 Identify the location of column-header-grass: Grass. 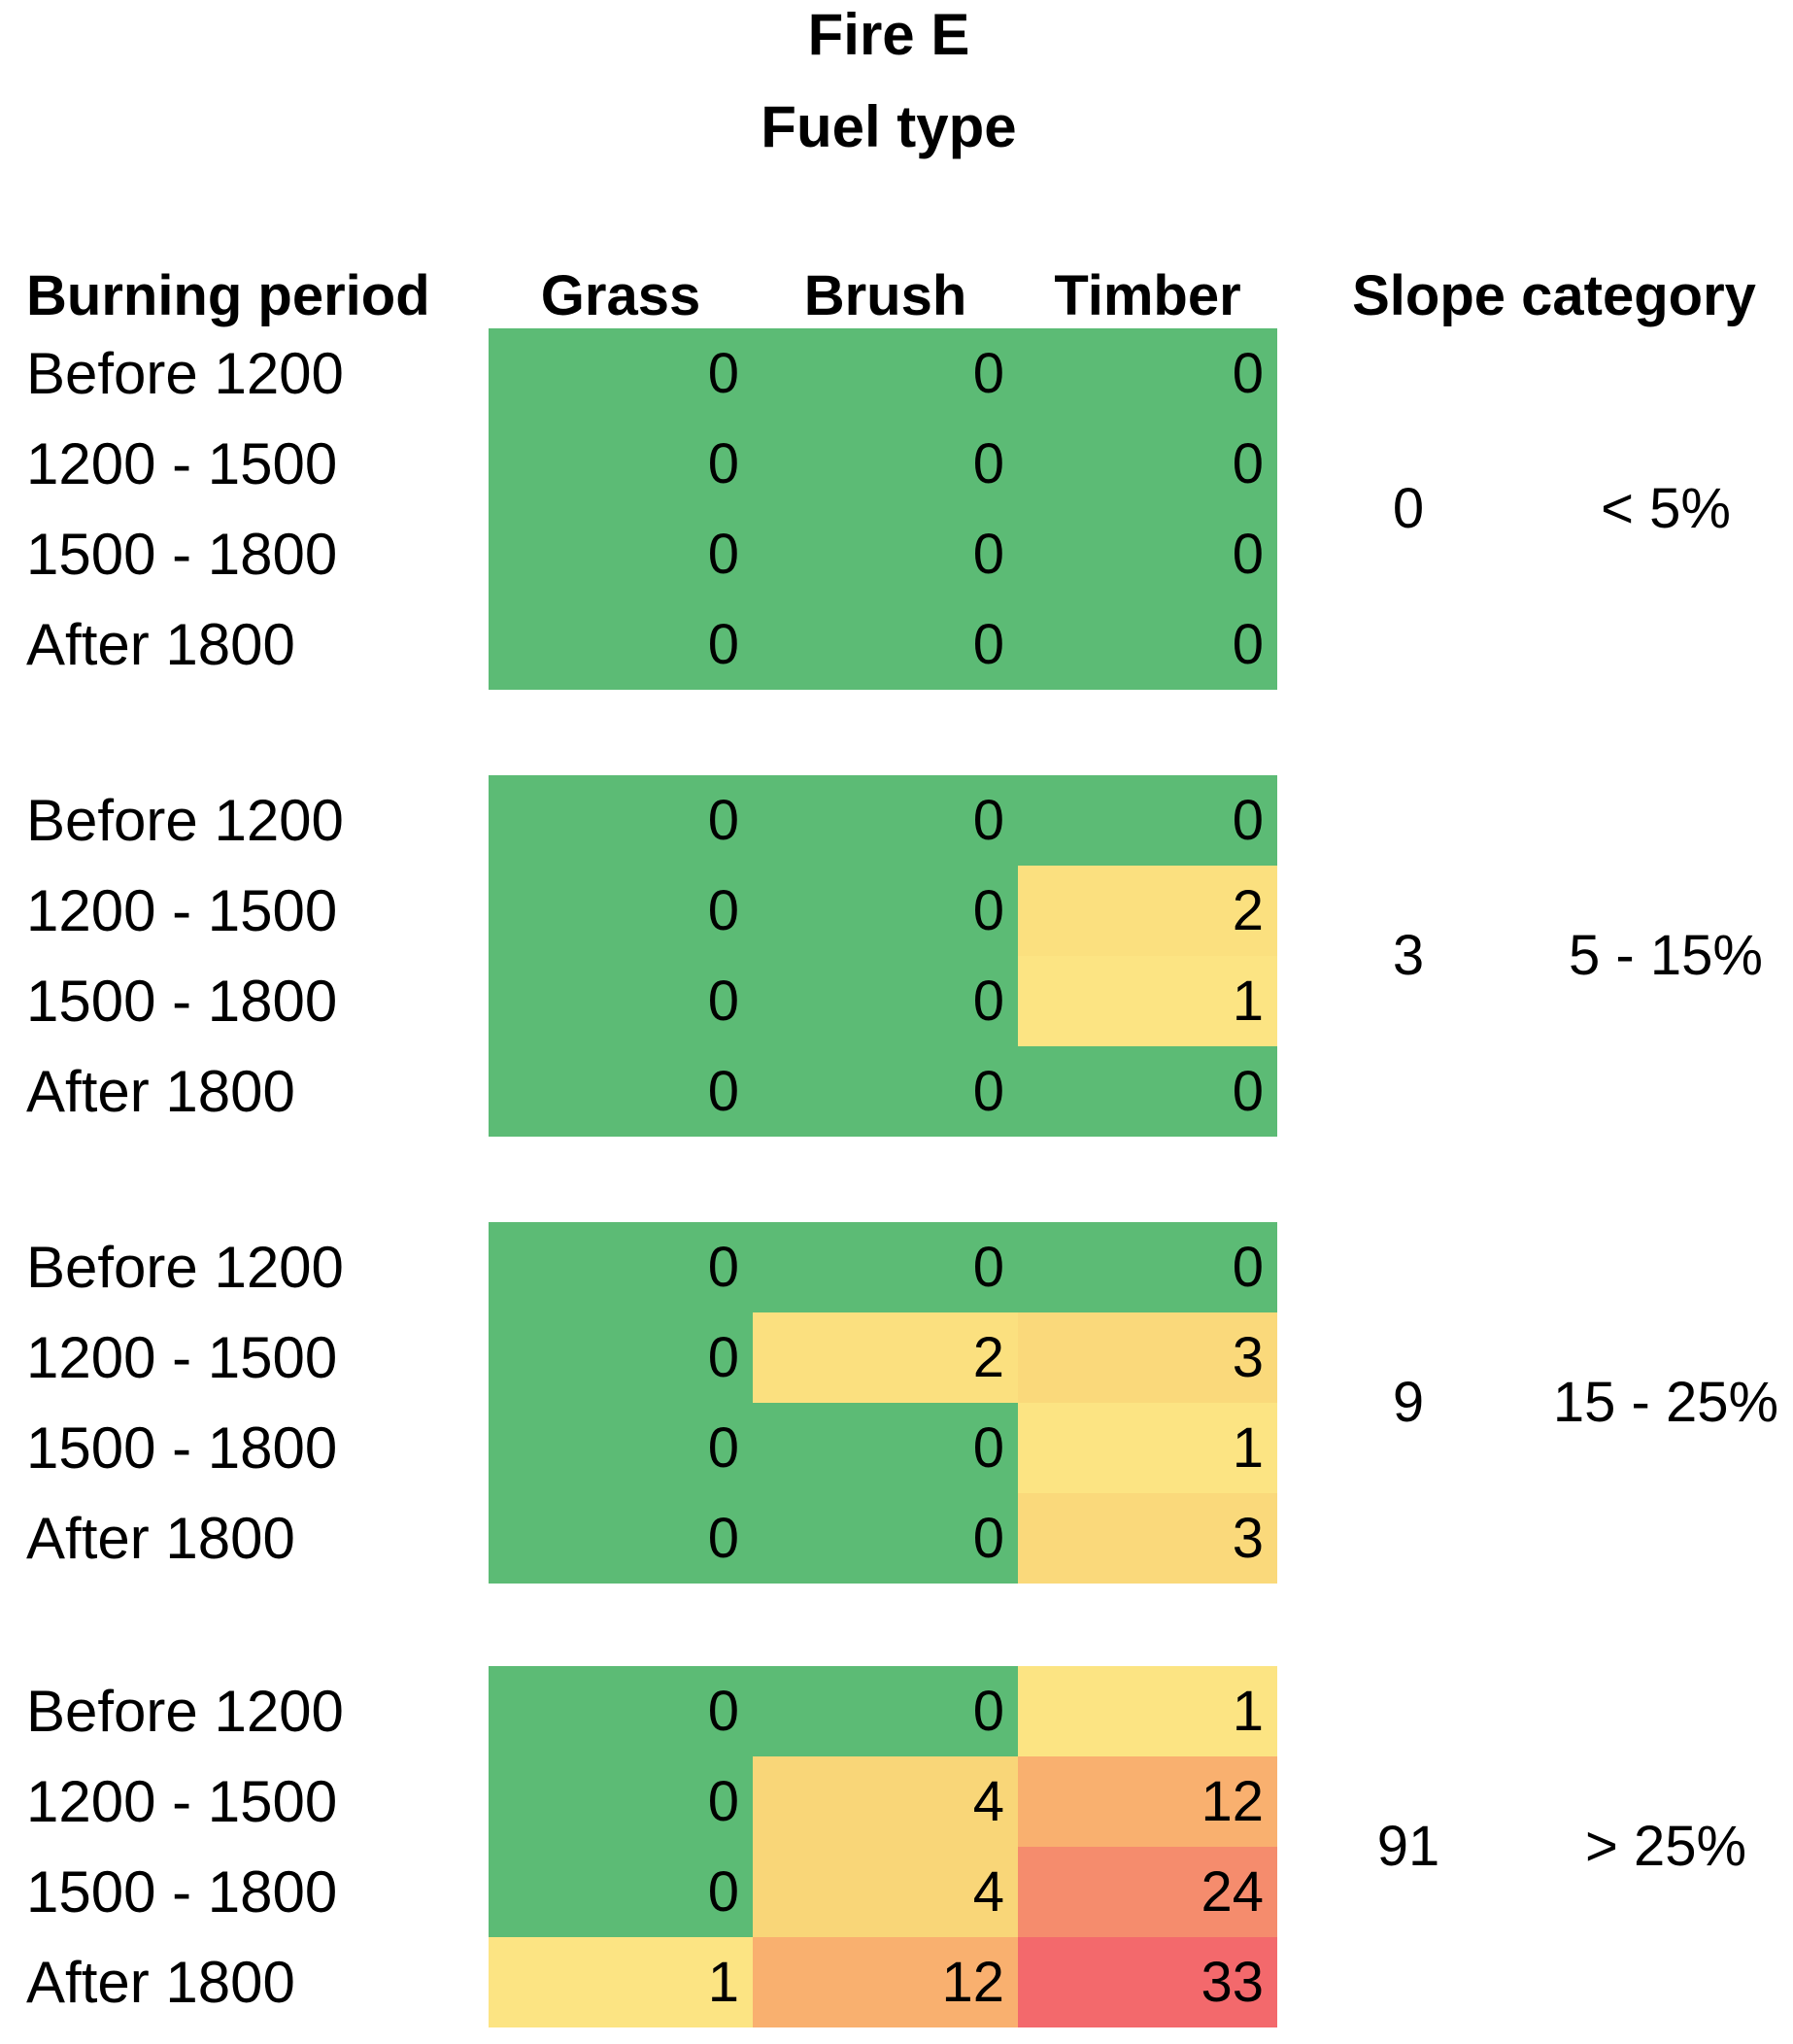
(620, 296).